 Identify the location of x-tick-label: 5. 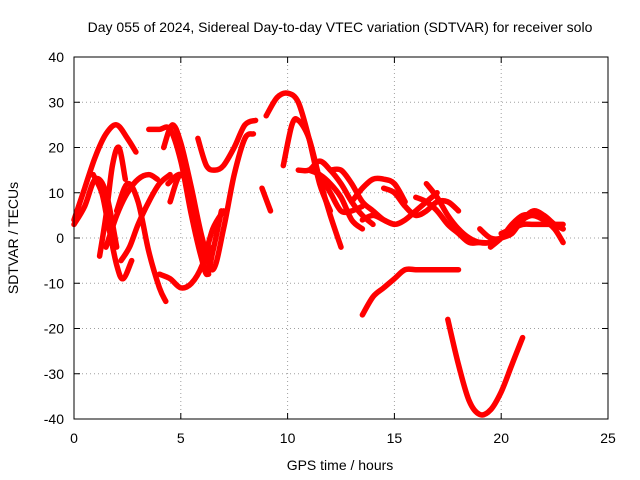
(181, 438).